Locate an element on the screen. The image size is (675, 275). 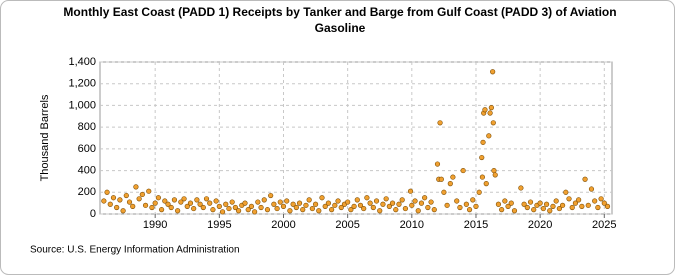
x-tick-label: 2015 is located at coordinates (476, 225).